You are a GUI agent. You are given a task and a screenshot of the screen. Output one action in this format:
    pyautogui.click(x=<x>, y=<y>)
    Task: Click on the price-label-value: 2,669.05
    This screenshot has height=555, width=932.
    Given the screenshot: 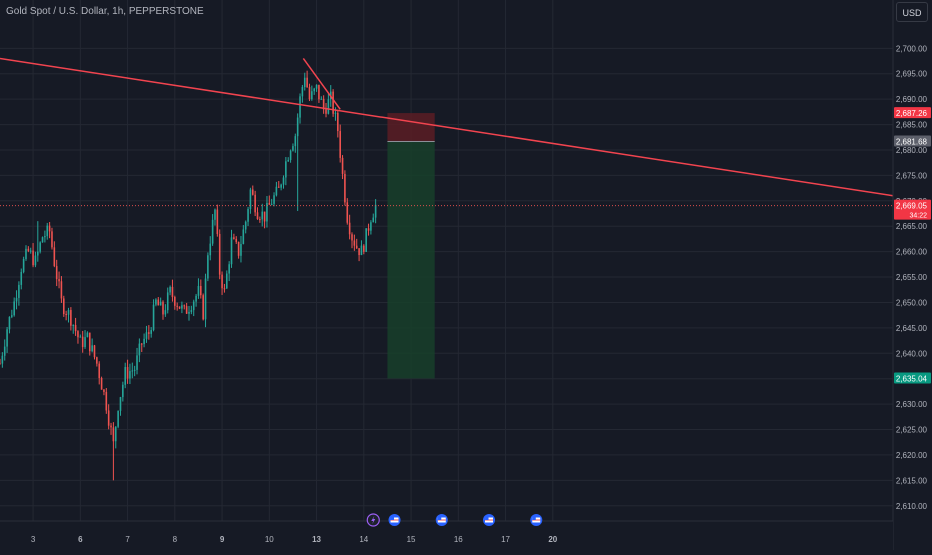 What is the action you would take?
    pyautogui.click(x=912, y=206)
    